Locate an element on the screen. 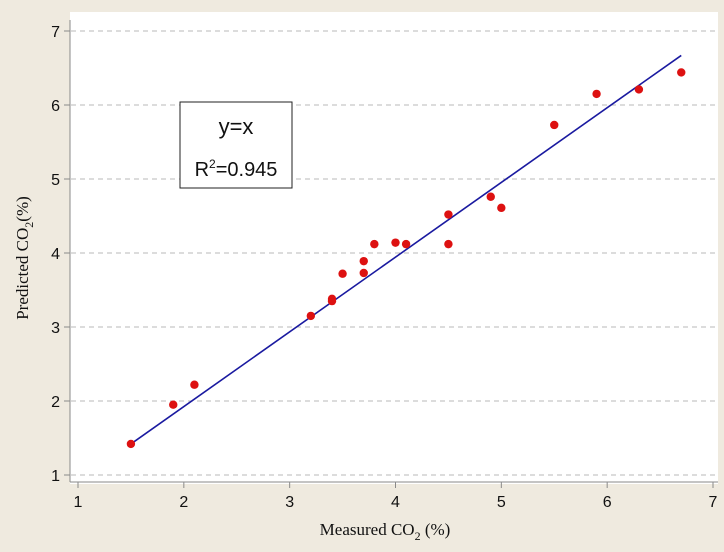 This screenshot has width=724, height=552. x-axis-label-subscript: 2 is located at coordinates (418, 536).